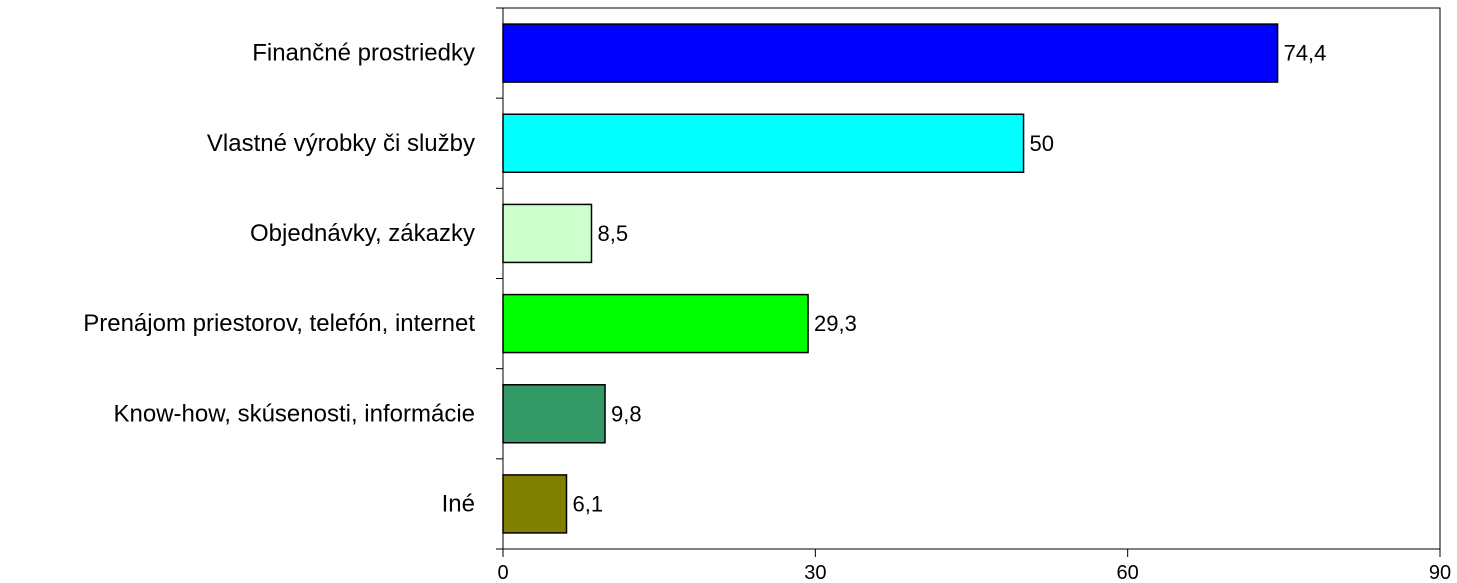  Describe the element at coordinates (341, 143) in the screenshot. I see `category-label: Vlastné výrobky či služby` at that location.